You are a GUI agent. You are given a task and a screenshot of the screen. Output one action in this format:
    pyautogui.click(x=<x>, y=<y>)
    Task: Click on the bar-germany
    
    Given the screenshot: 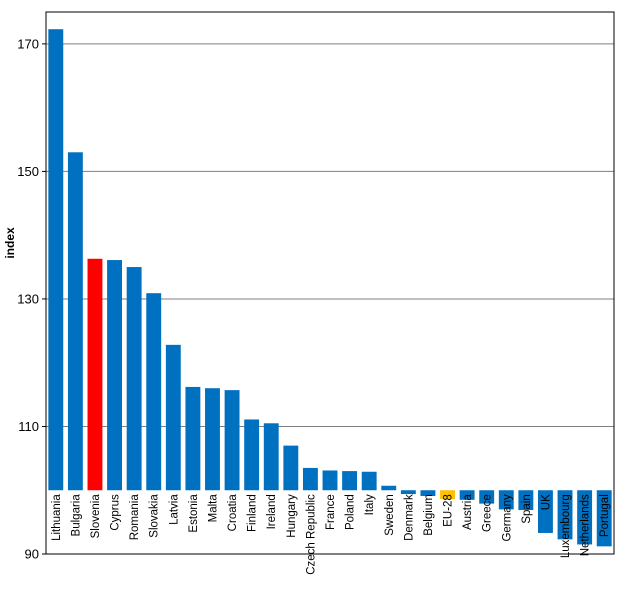 What is the action you would take?
    pyautogui.click(x=506, y=500)
    